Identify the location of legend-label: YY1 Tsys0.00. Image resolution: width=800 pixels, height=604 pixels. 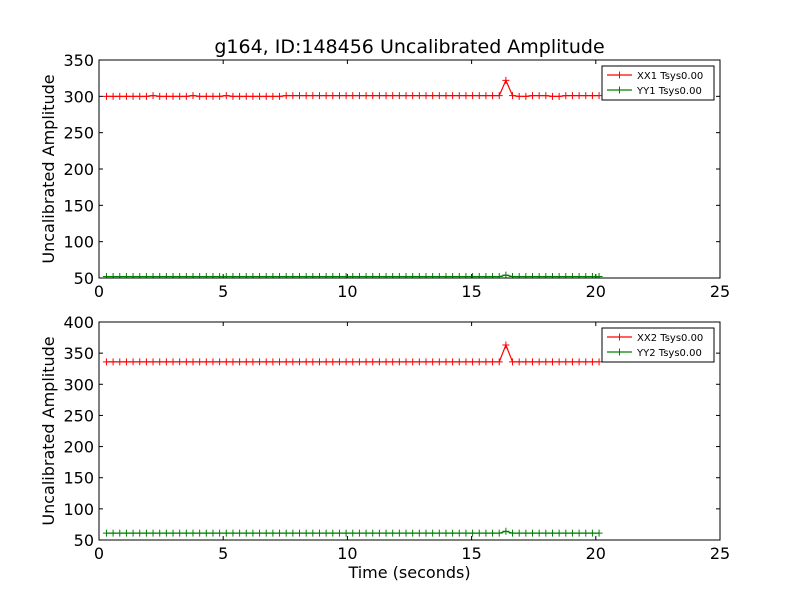
(669, 91).